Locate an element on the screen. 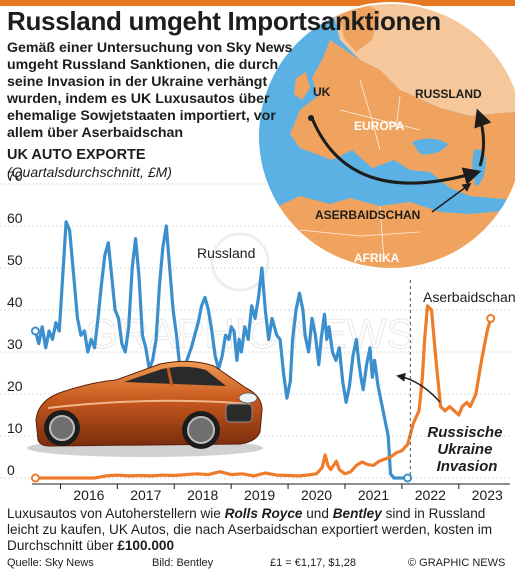 This screenshot has width=515, height=574. brand-bentley: Bentley is located at coordinates (357, 513).